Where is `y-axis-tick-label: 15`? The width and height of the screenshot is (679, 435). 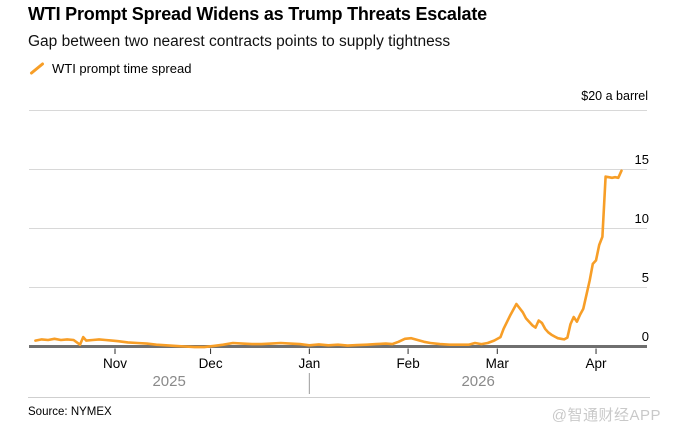
y-axis-tick-label: 15 is located at coordinates (642, 159).